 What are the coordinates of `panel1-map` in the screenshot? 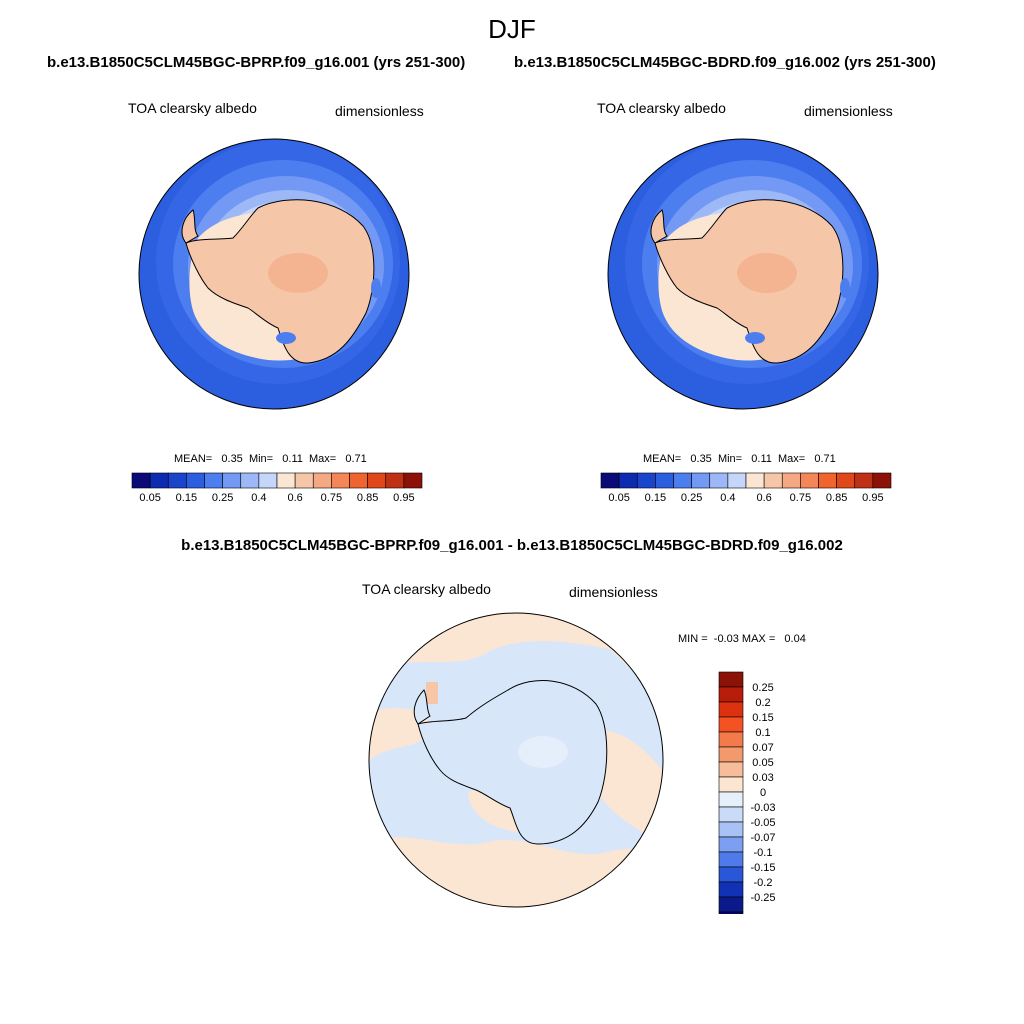 It's located at (274, 274).